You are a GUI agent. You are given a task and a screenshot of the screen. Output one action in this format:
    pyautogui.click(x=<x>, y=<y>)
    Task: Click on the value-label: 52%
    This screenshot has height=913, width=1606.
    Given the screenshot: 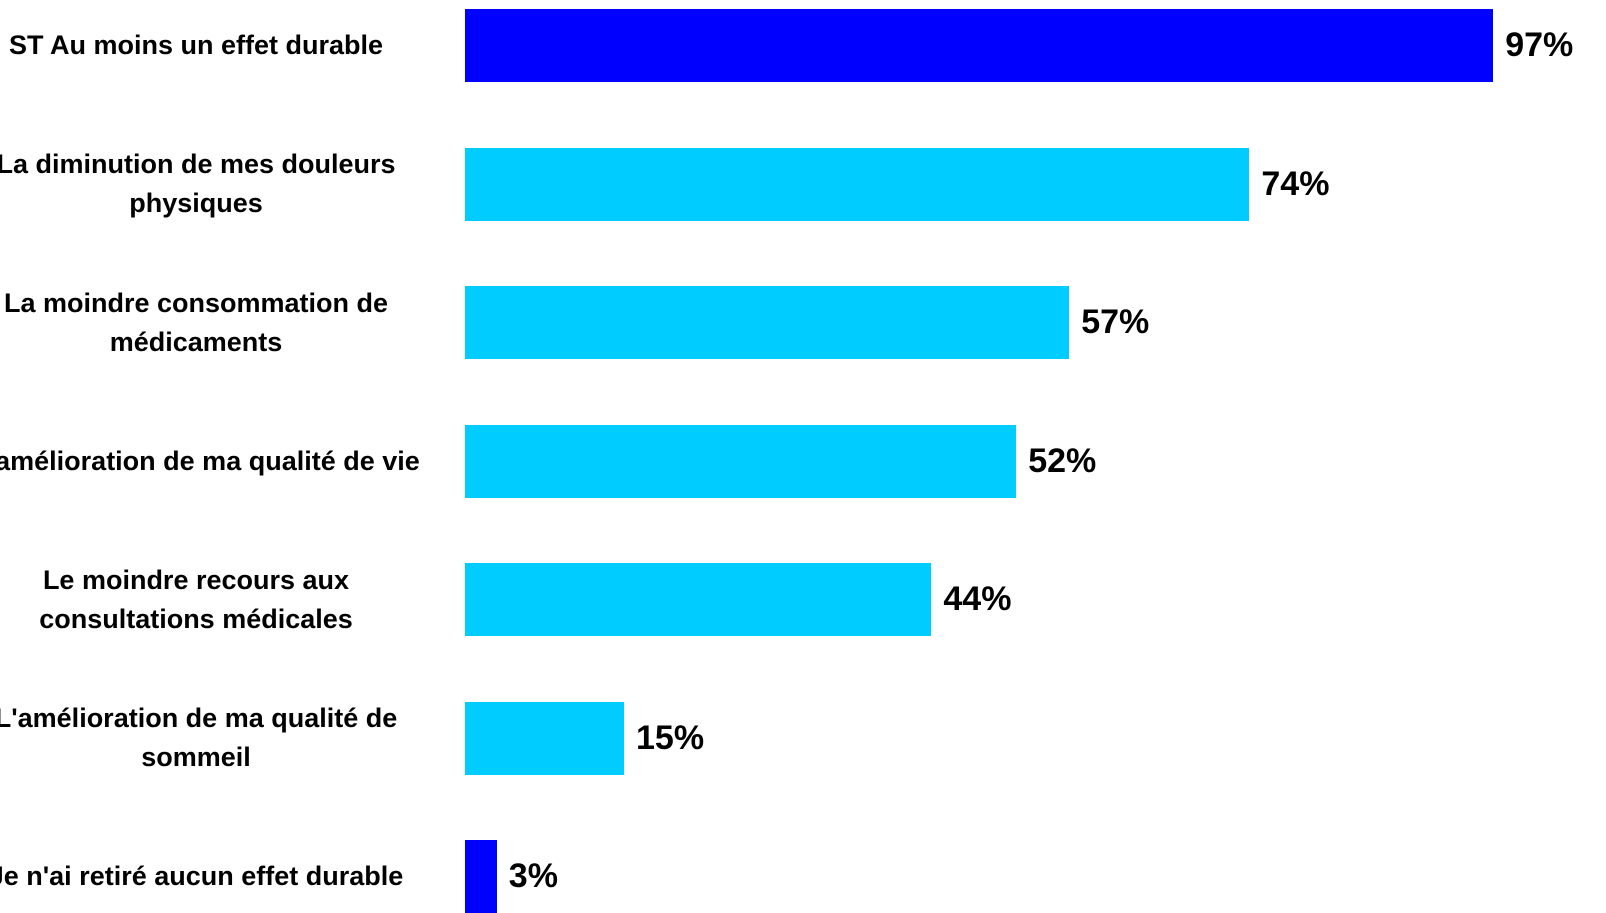 What is the action you would take?
    pyautogui.click(x=1062, y=460)
    